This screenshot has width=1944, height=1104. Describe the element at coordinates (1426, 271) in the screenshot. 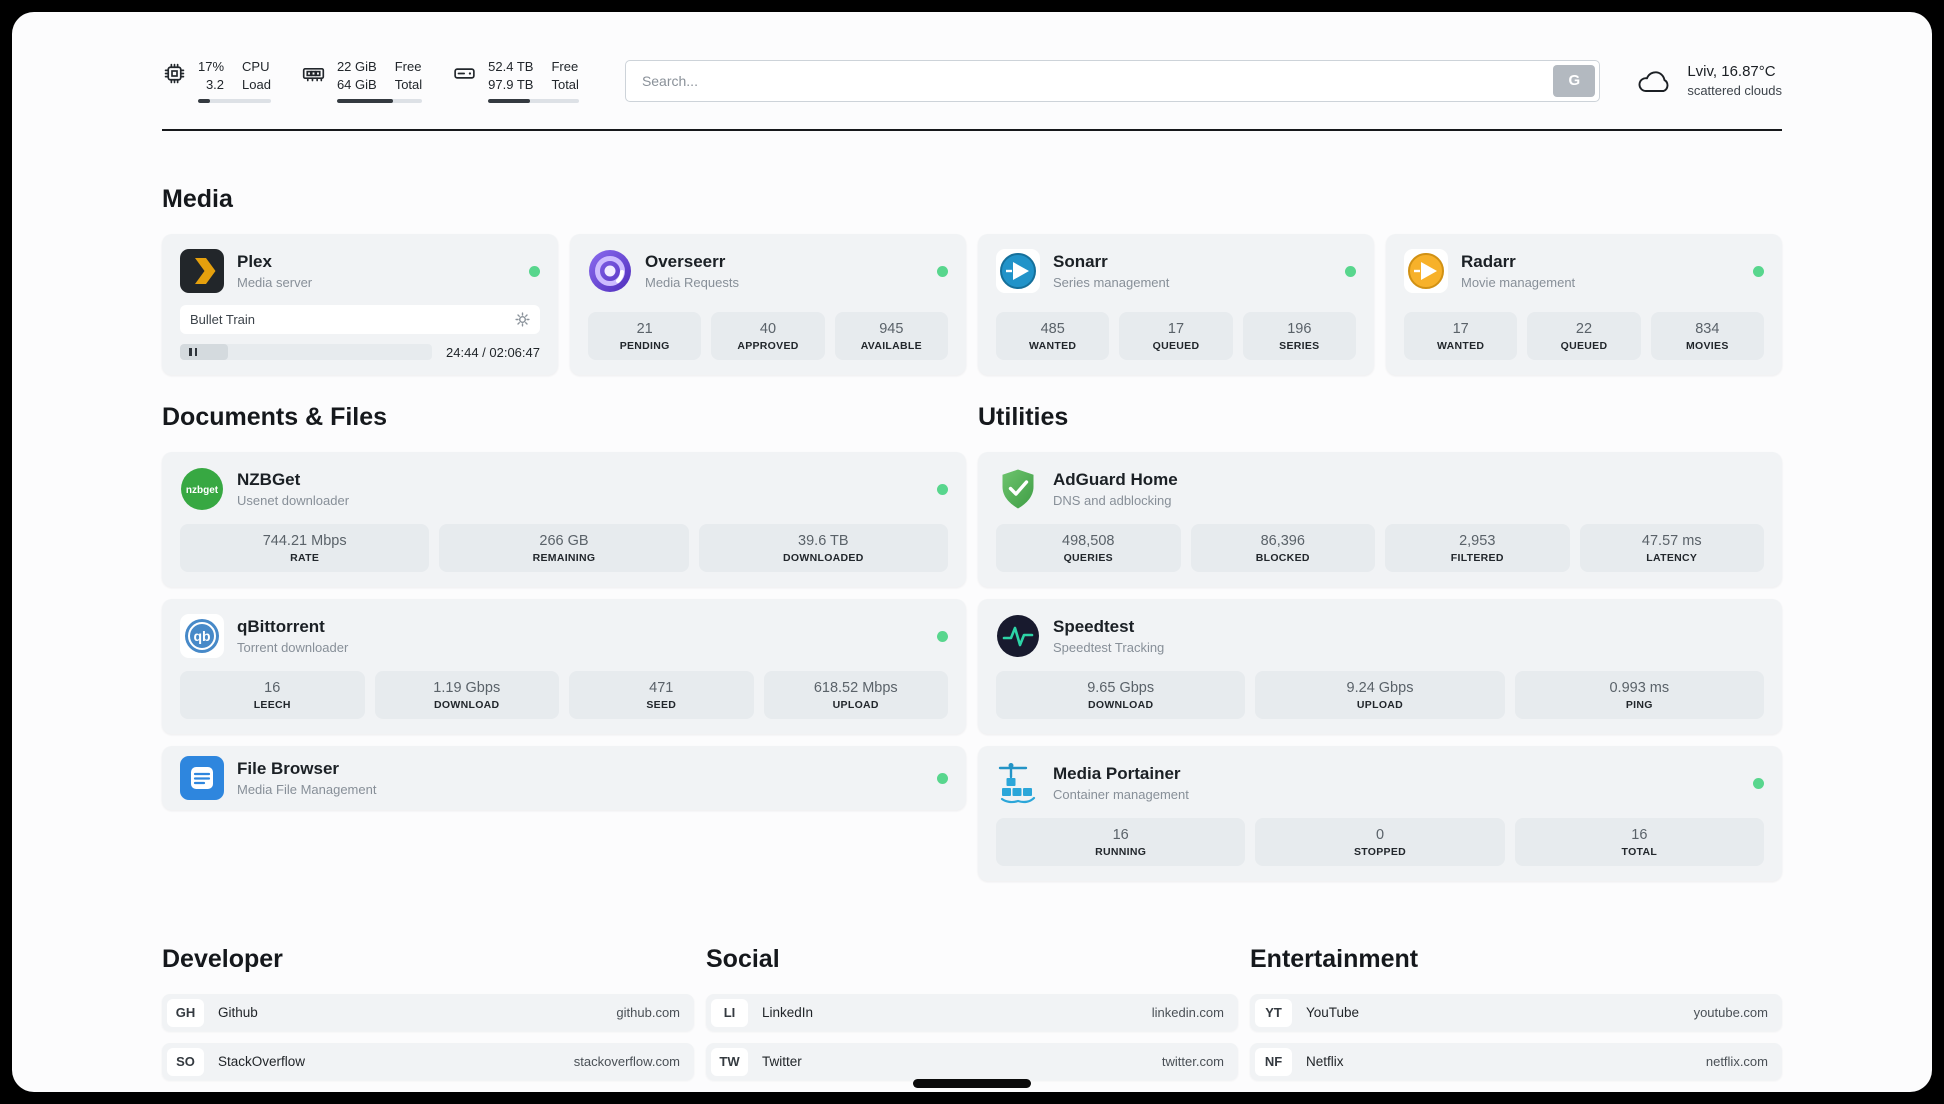

I see `radarr-icon` at that location.